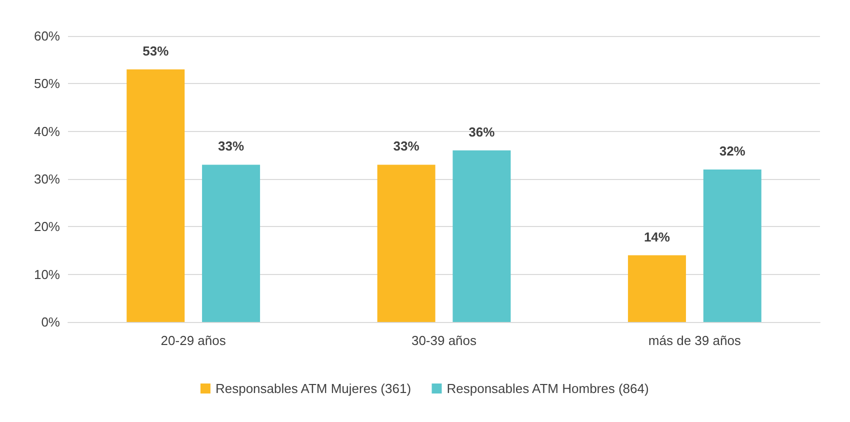  Describe the element at coordinates (482, 132) in the screenshot. I see `data-label: 36%` at that location.